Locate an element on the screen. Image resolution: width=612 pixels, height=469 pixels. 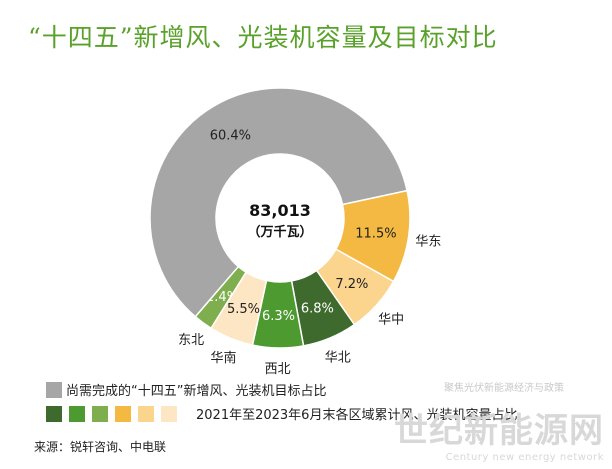
center-value: 83,013 is located at coordinates (280, 210).